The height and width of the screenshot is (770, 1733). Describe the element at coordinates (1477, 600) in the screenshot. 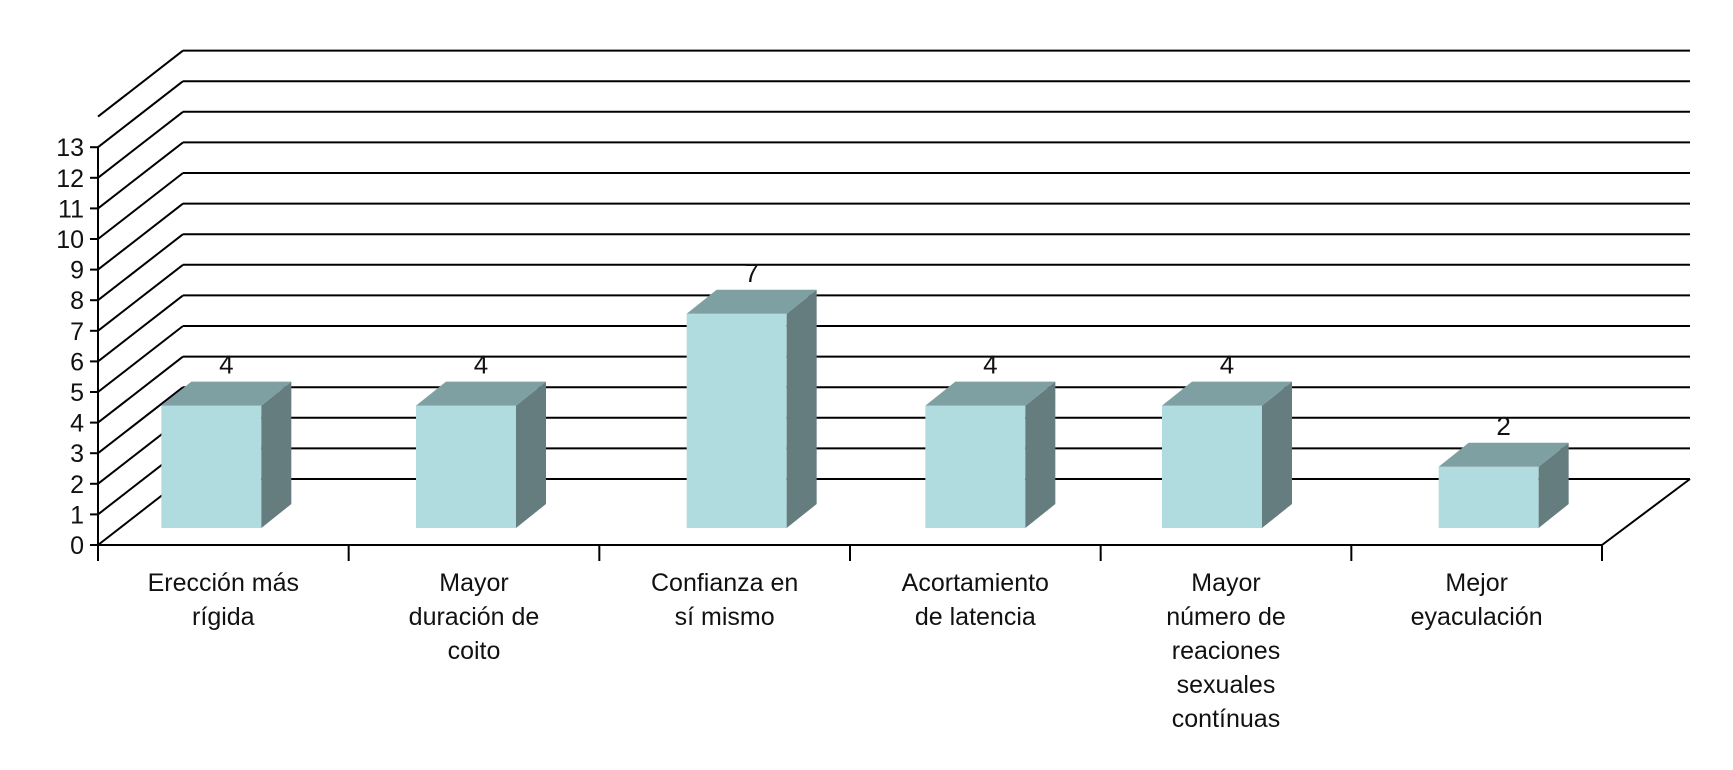

I see `category-label-5: Mejor eyaculación` at that location.